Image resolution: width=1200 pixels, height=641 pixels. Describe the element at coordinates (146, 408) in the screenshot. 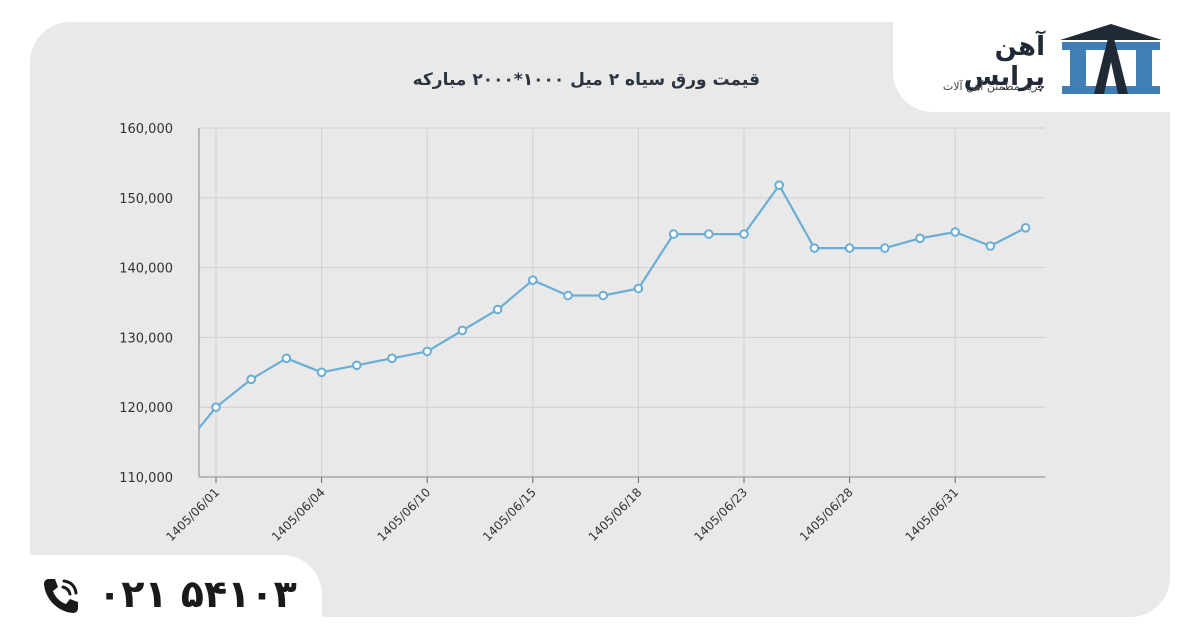

I see `y-tick-label: 120,000` at that location.